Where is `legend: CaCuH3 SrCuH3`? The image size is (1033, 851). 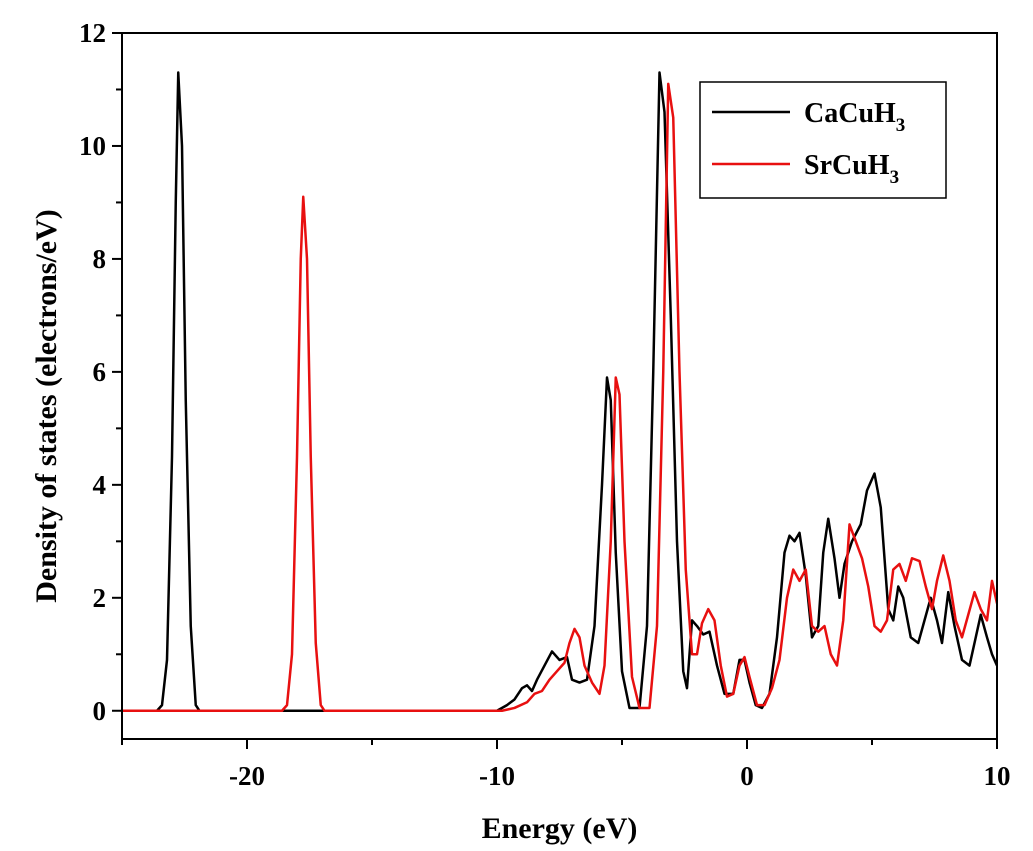 legend: CaCuH3 SrCuH3 is located at coordinates (823, 140).